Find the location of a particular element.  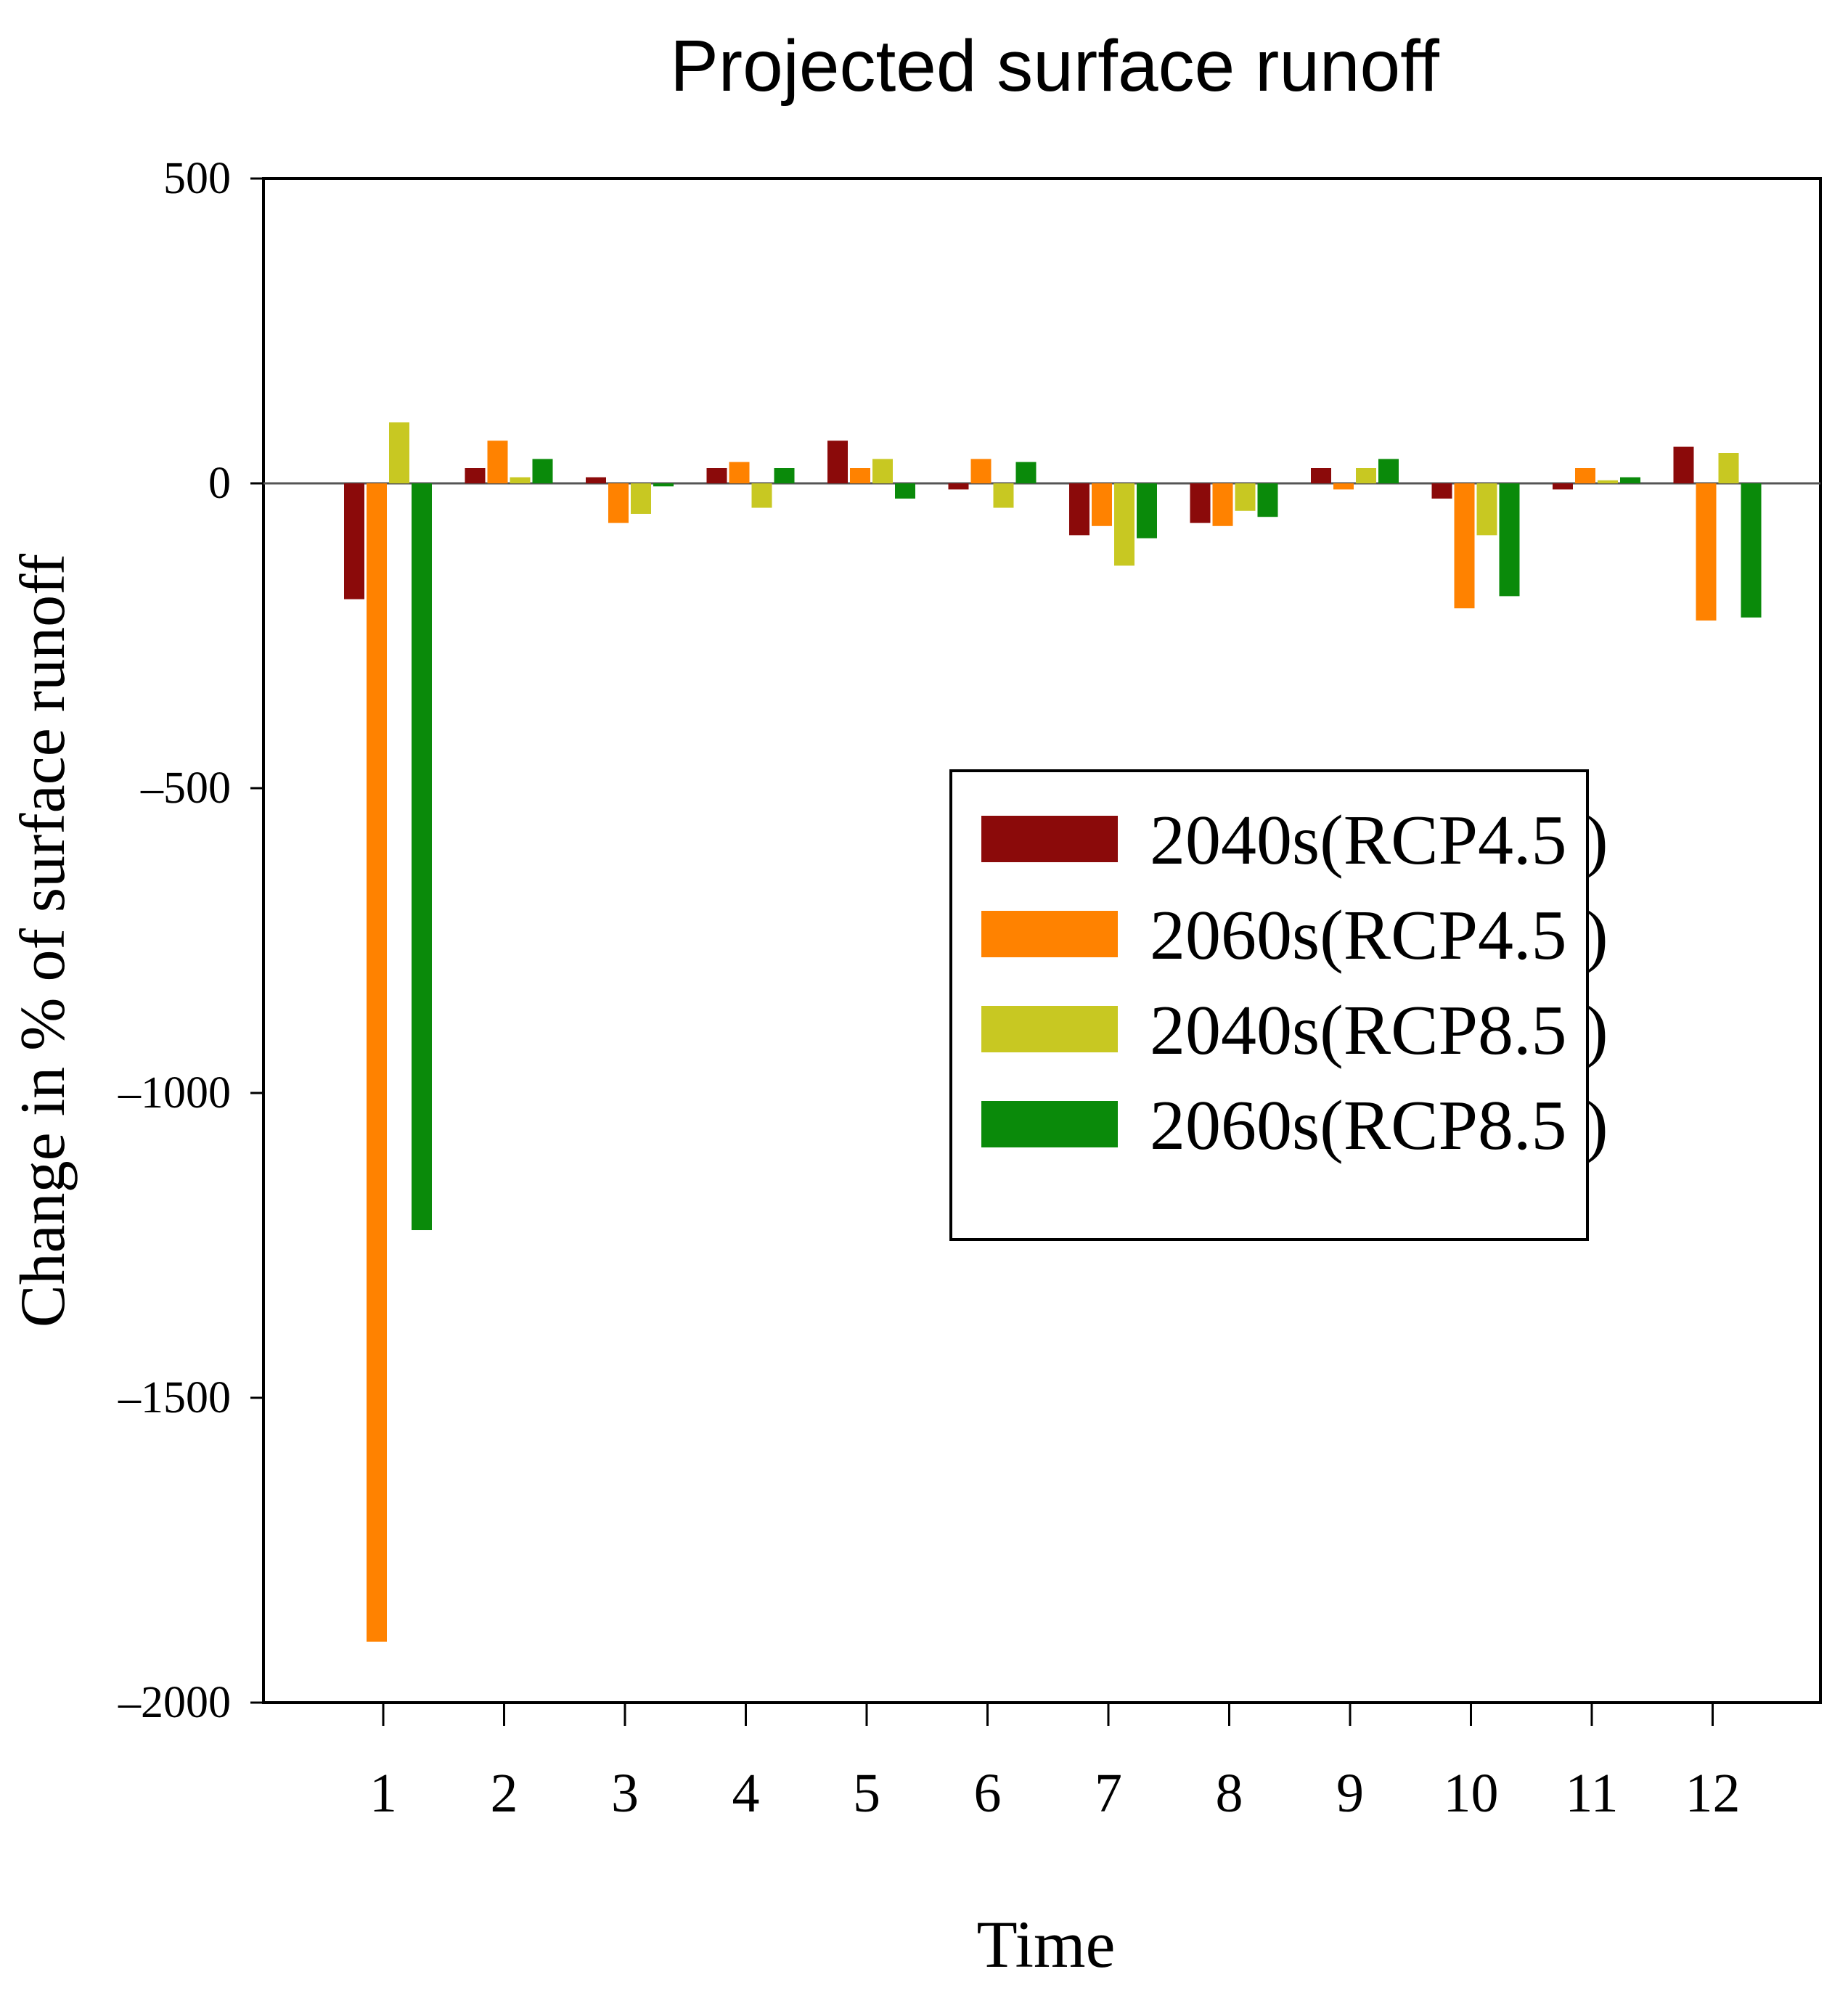

legend-label: 2060s(RCP4.5 ) is located at coordinates (1379, 936).